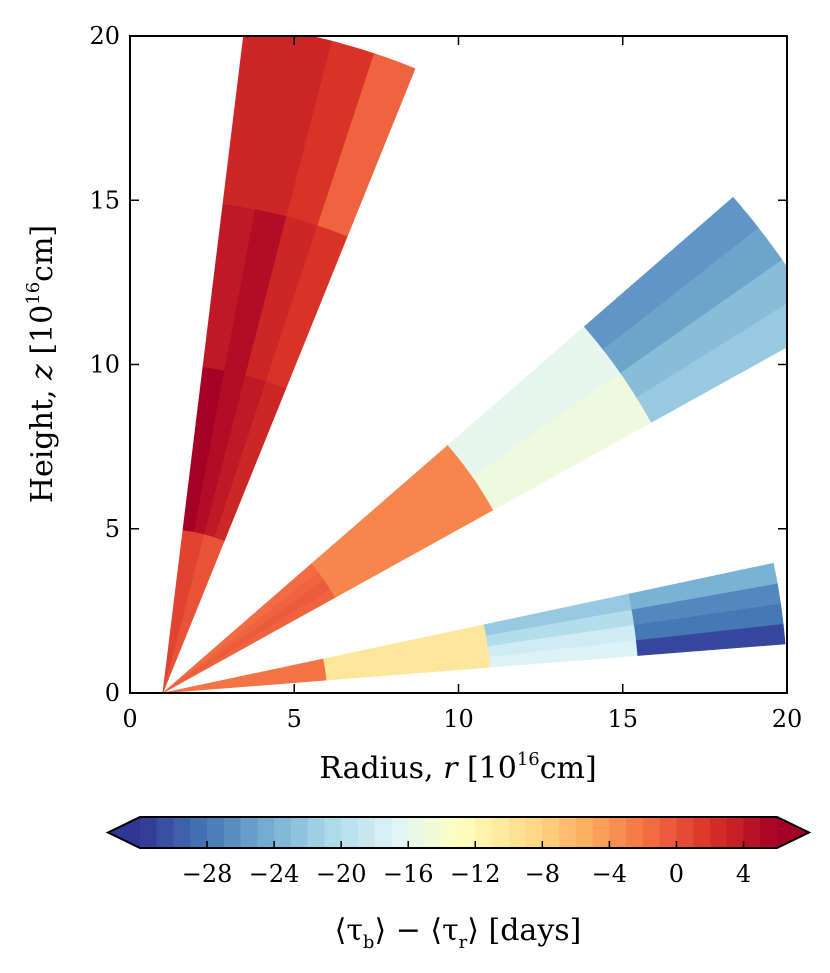  What do you see at coordinates (124, 832) in the screenshot?
I see `colorbar-extend-low` at bounding box center [124, 832].